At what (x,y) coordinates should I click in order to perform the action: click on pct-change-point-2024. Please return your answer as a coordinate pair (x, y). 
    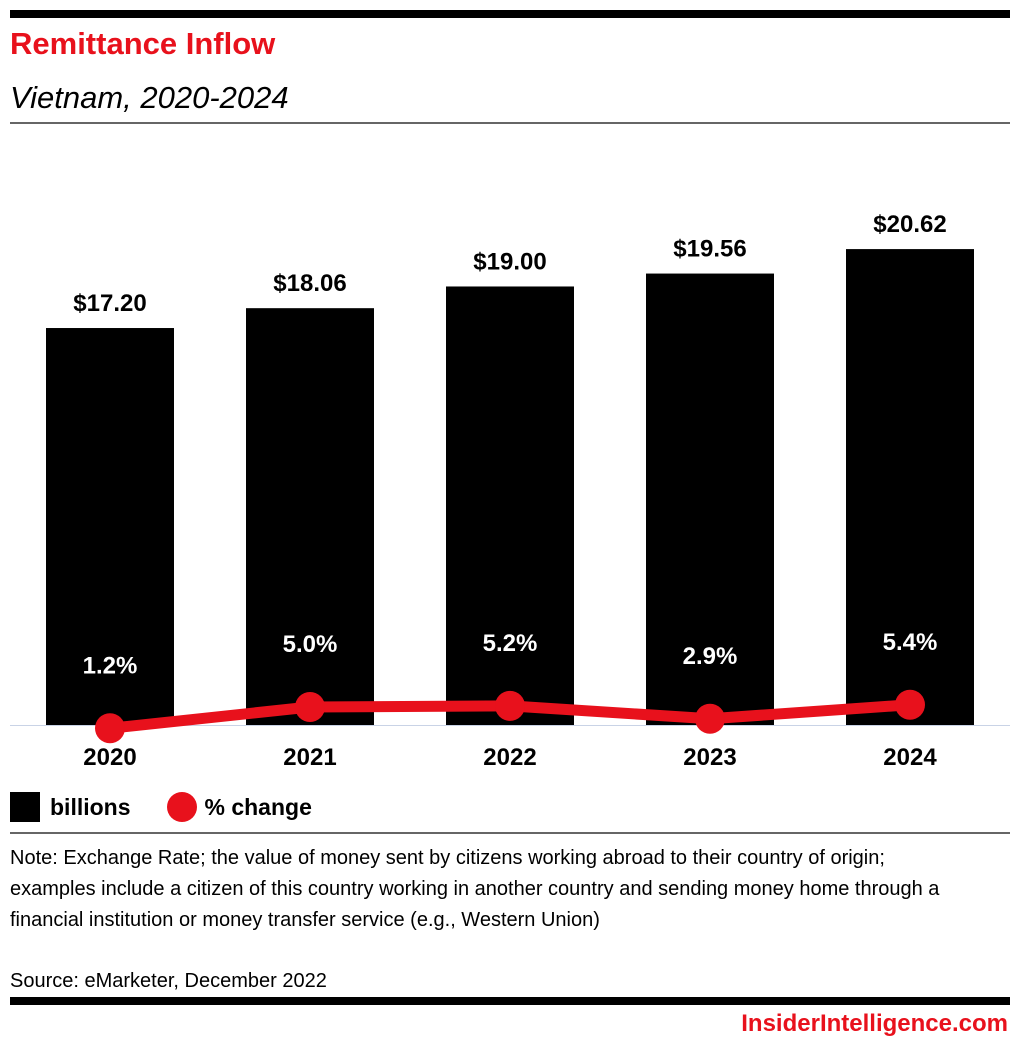
    Looking at the image, I should click on (910, 704).